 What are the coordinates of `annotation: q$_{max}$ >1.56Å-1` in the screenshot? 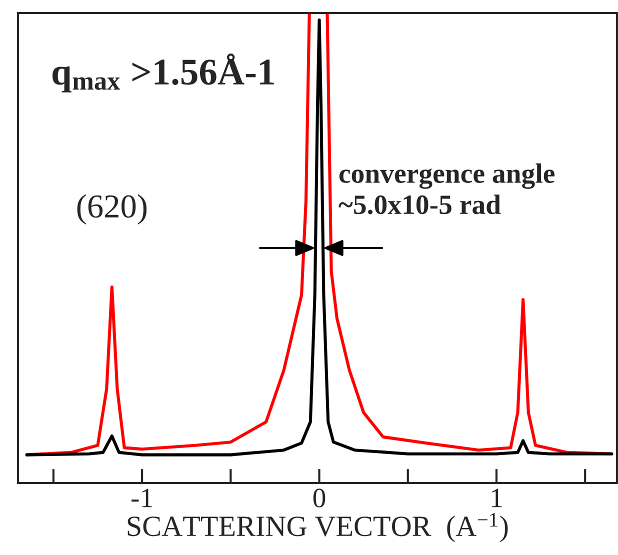 It's located at (163, 73).